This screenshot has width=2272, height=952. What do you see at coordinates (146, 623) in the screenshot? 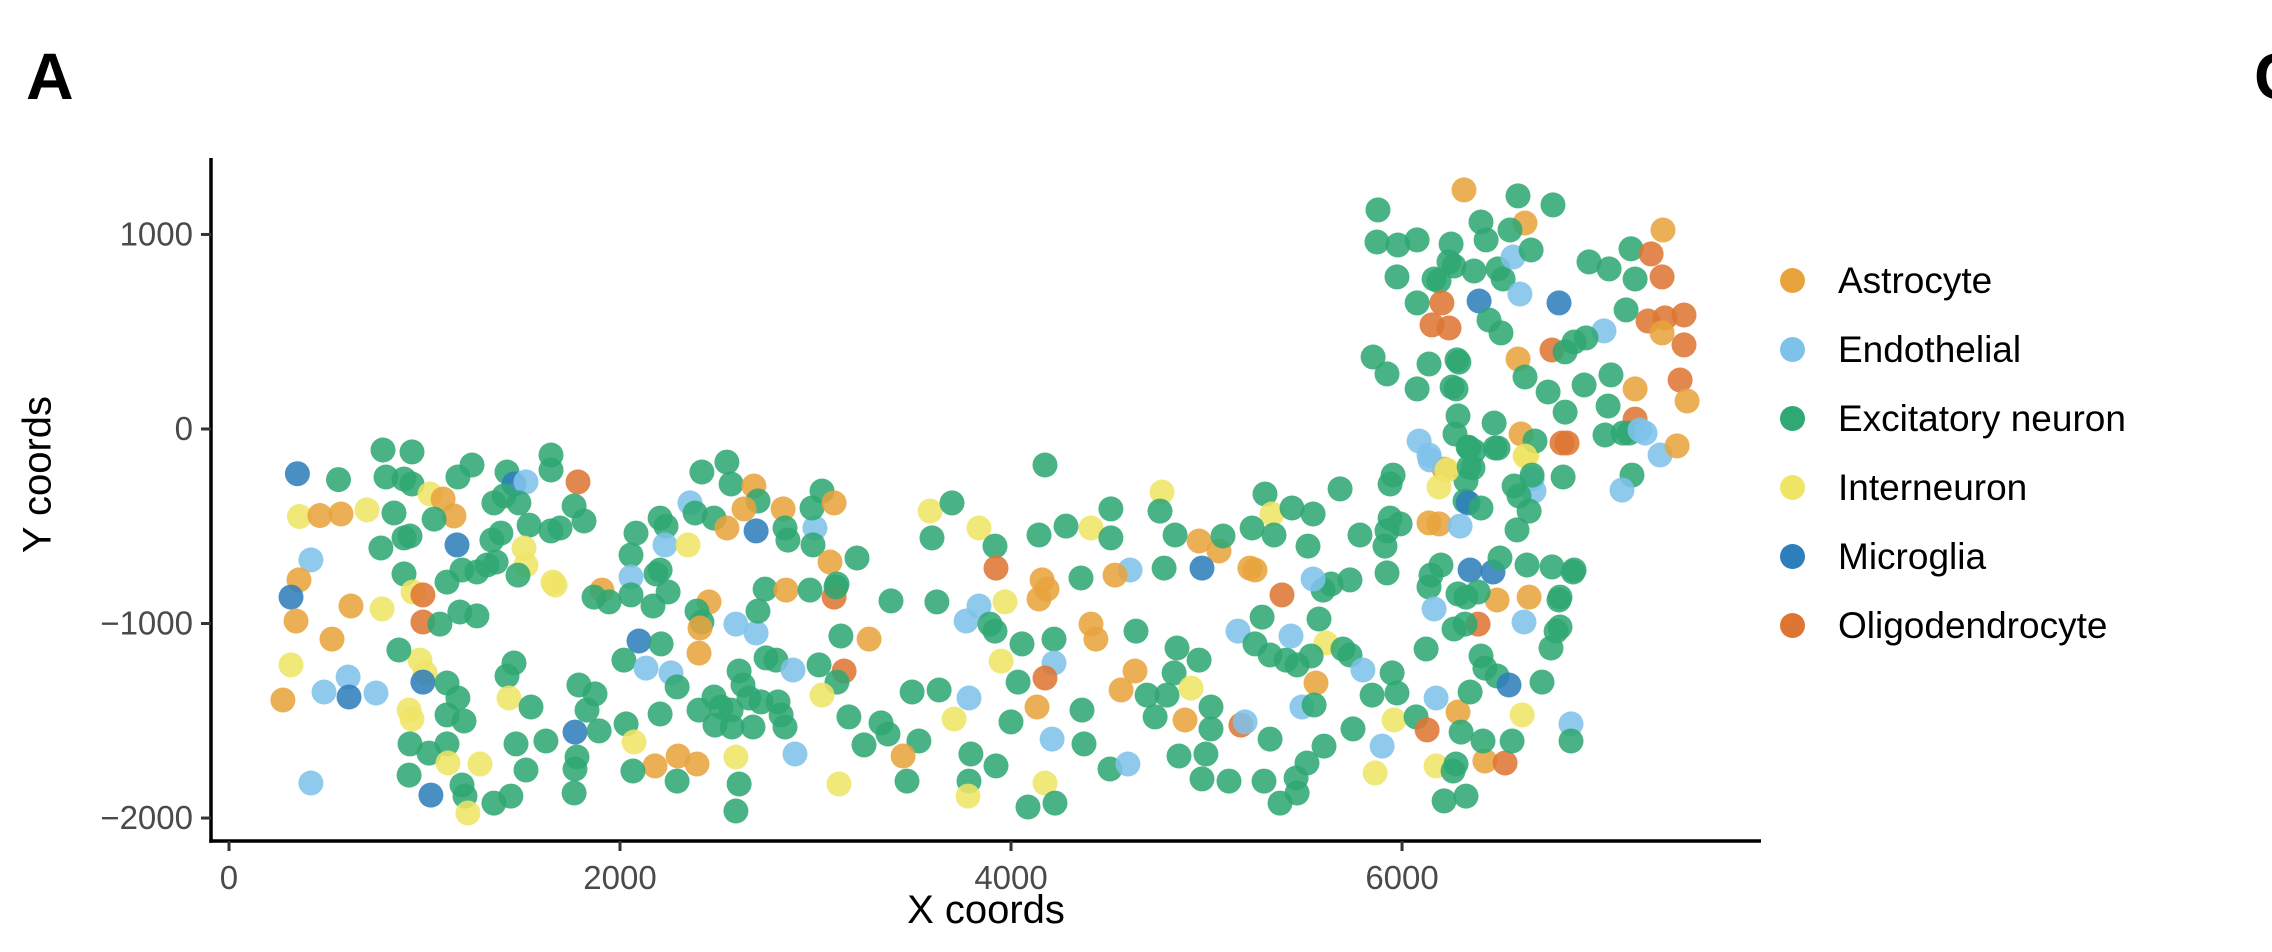
I see `y-tick-label: −1000` at bounding box center [146, 623].